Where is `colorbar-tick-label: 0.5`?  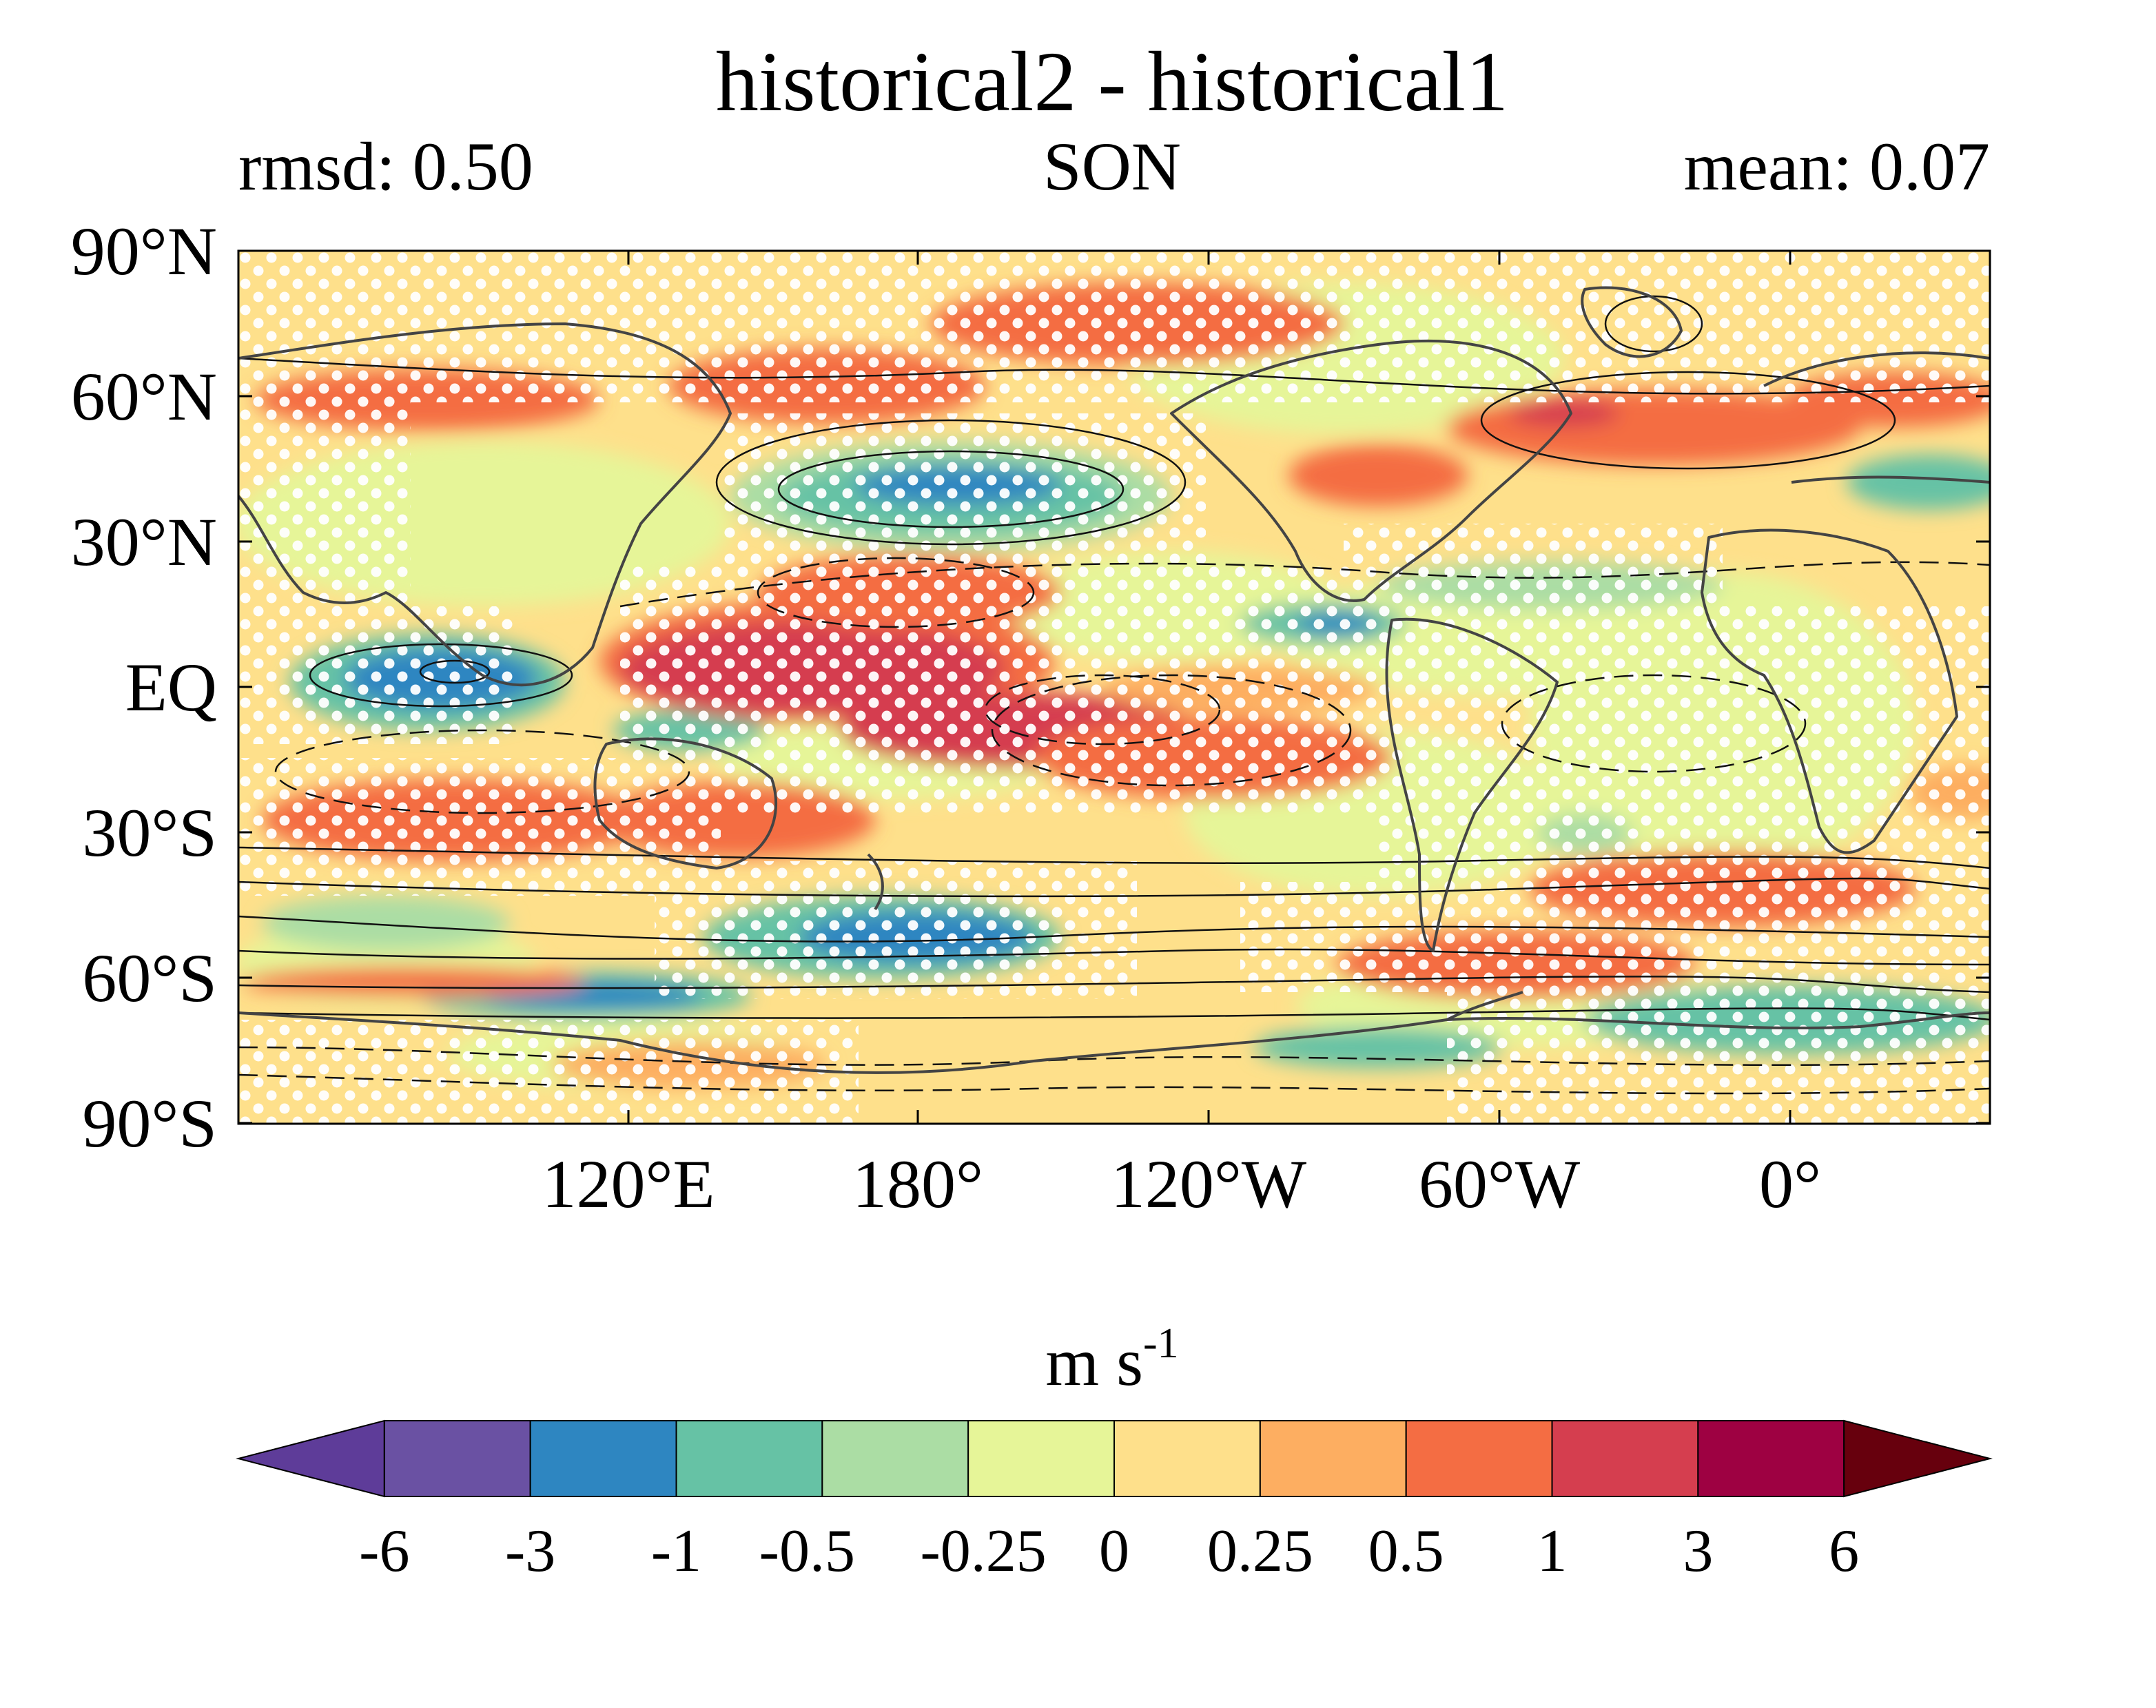
colorbar-tick-label: 0.5 is located at coordinates (1406, 1552).